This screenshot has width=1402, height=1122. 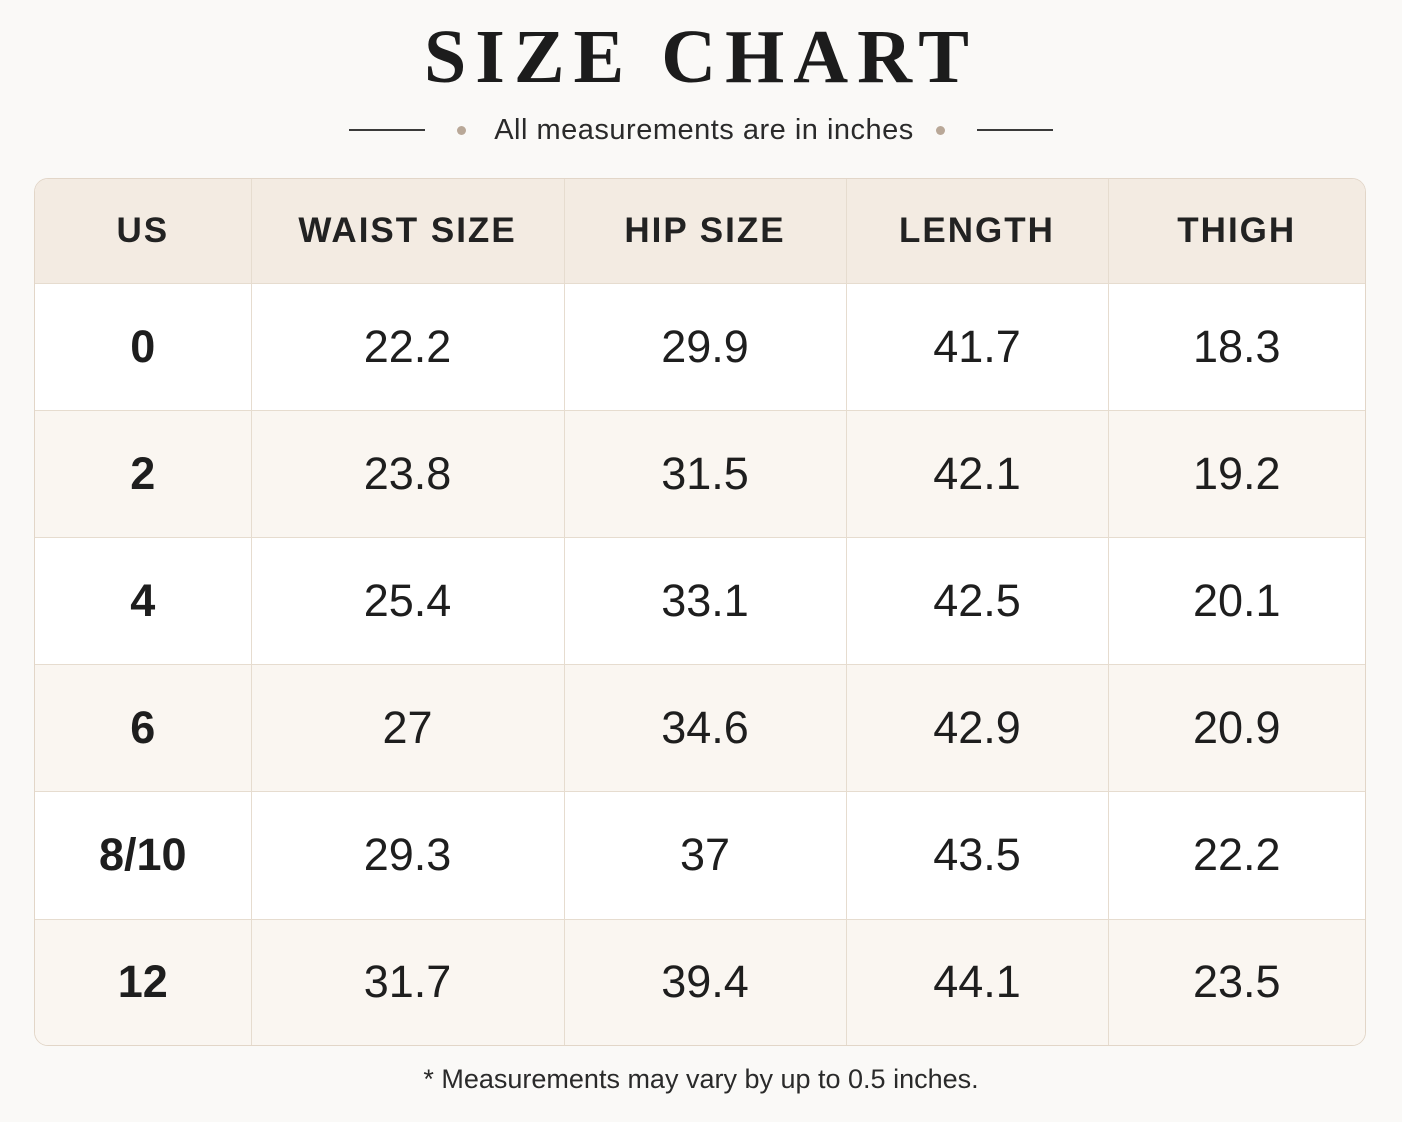 I want to click on measurement-cell: 43.5, so click(x=977, y=855).